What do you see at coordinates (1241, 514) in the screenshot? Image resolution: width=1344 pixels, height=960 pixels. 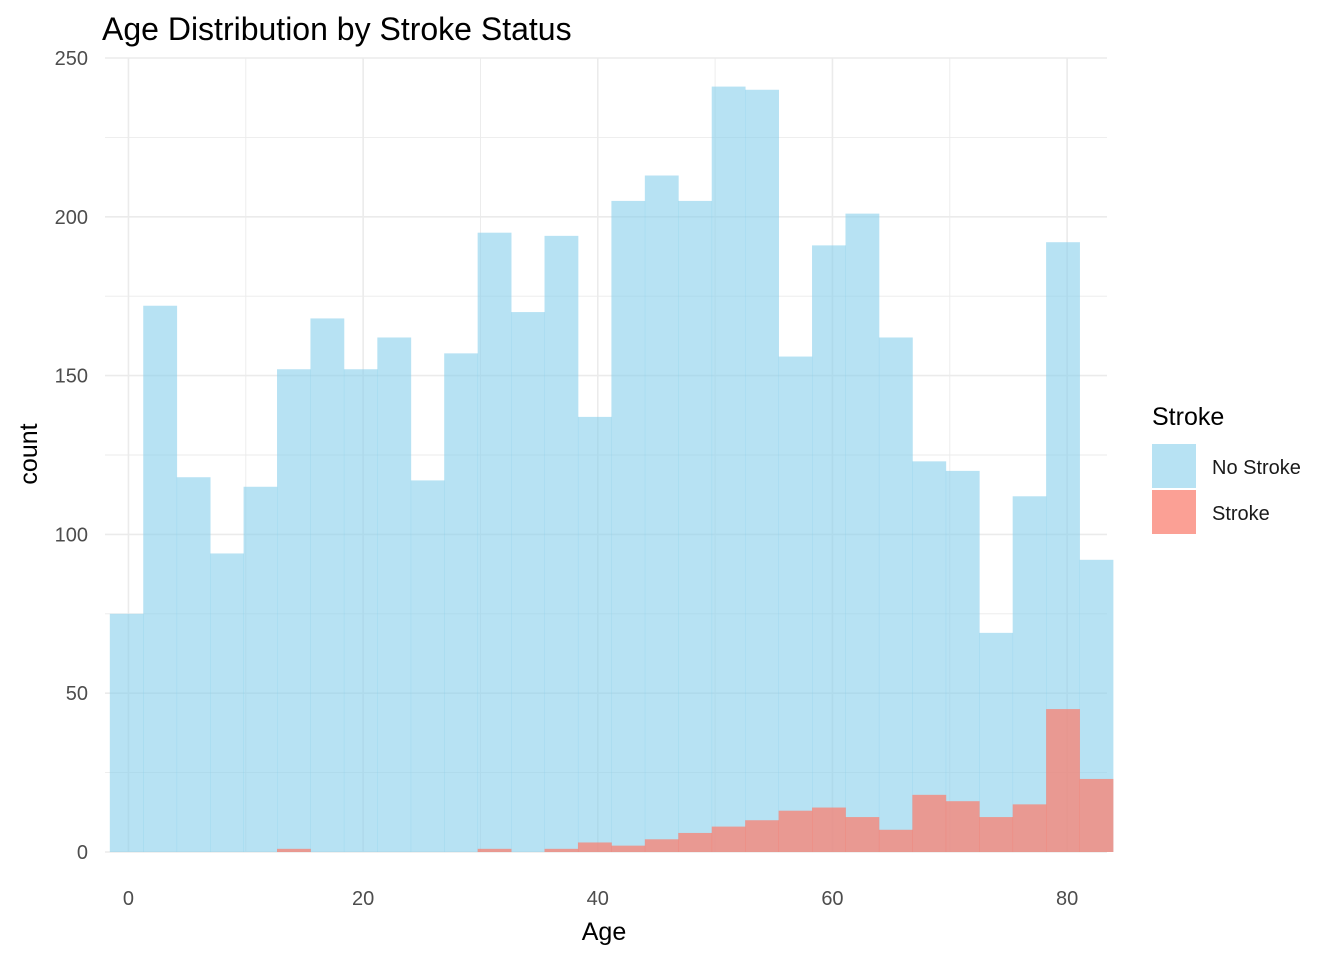 I see `legend-label-stroke: Stroke` at bounding box center [1241, 514].